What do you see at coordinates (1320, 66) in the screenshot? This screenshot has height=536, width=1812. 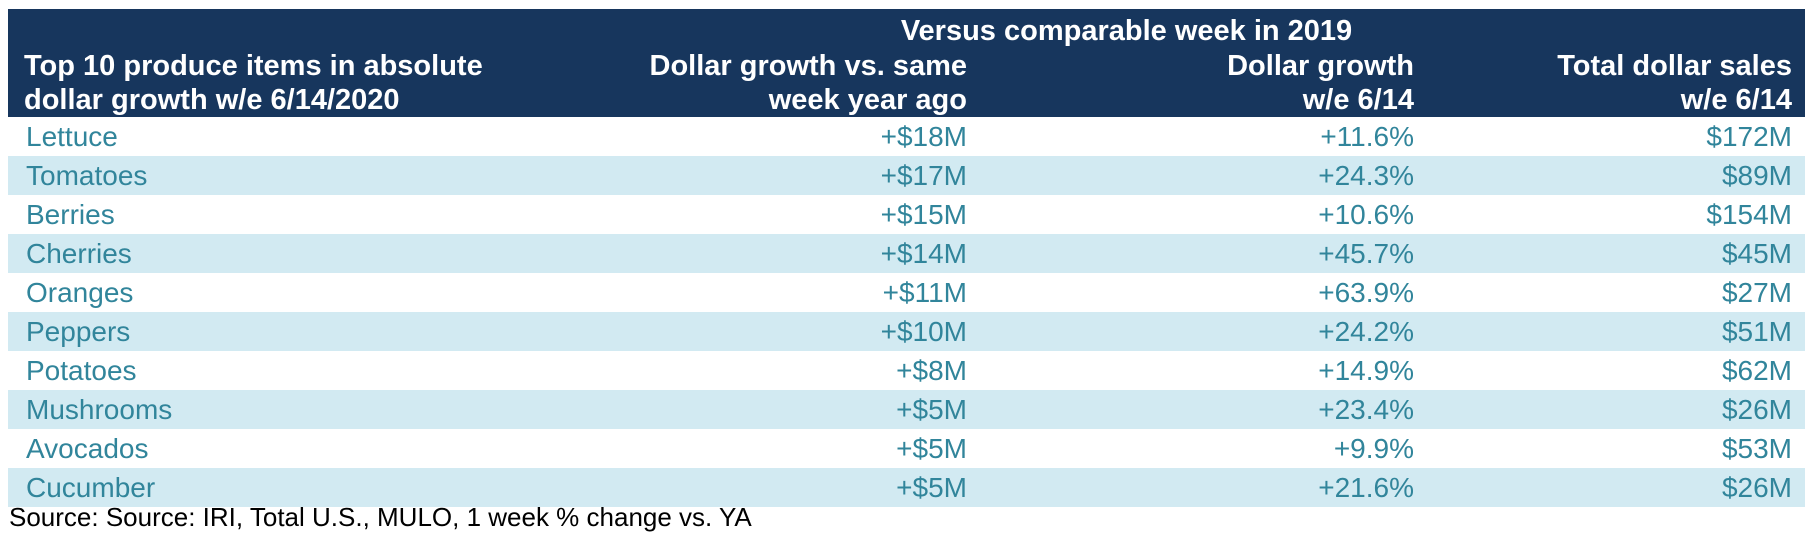 I see `column-header-dollar-growth-pct-line1: Dollar growth` at bounding box center [1320, 66].